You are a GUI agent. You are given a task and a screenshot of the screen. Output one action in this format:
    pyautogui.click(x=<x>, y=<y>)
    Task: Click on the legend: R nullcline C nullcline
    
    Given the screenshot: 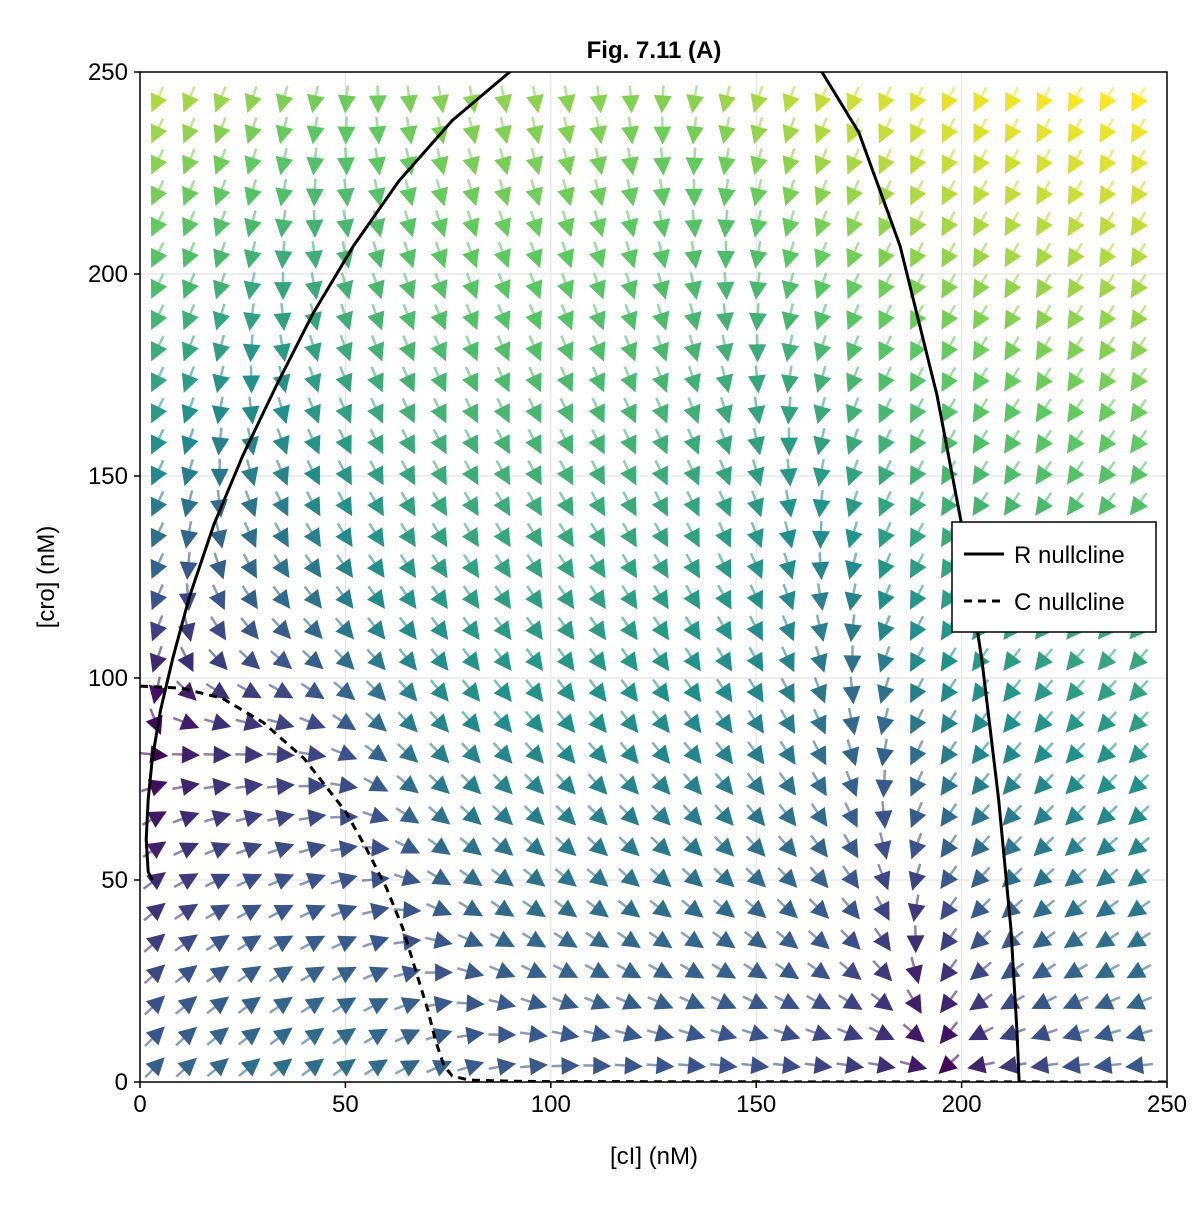 What is the action you would take?
    pyautogui.click(x=1054, y=577)
    